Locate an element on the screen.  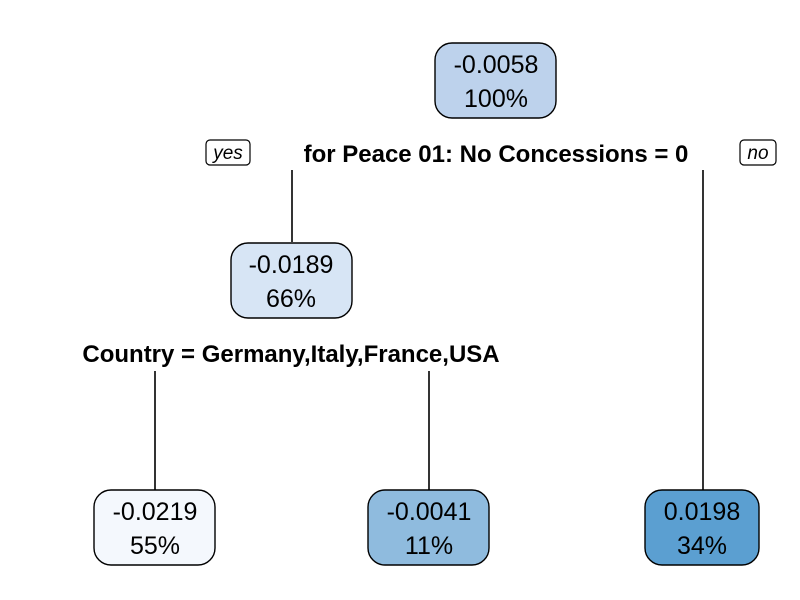
left-node-value: -0.0189 is located at coordinates (291, 265).